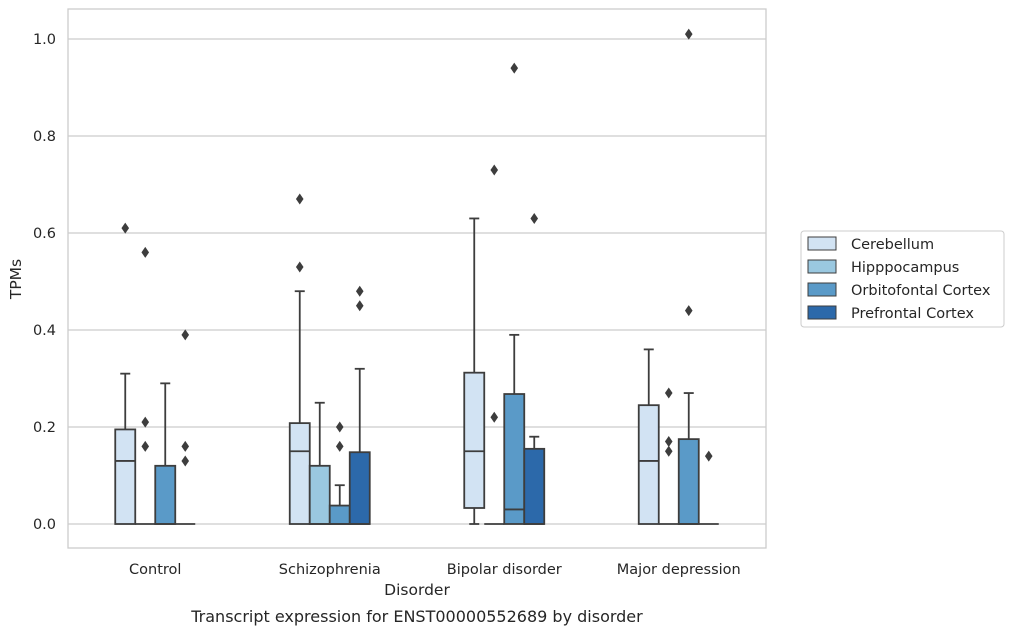 This screenshot has height=634, width=1014. I want to click on legend-label-cerebellum: Cerebellum, so click(892, 245).